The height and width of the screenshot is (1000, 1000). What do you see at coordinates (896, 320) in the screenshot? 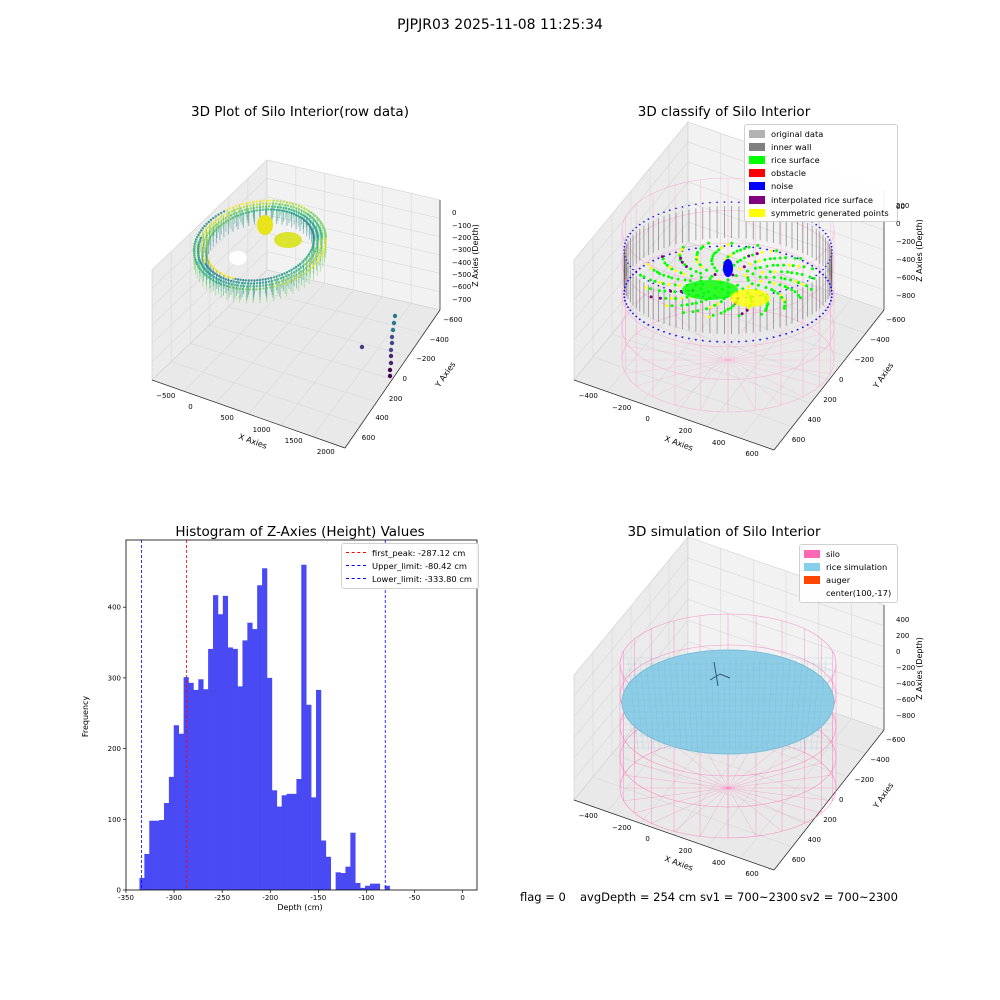
I see `p2-ytick: −600` at bounding box center [896, 320].